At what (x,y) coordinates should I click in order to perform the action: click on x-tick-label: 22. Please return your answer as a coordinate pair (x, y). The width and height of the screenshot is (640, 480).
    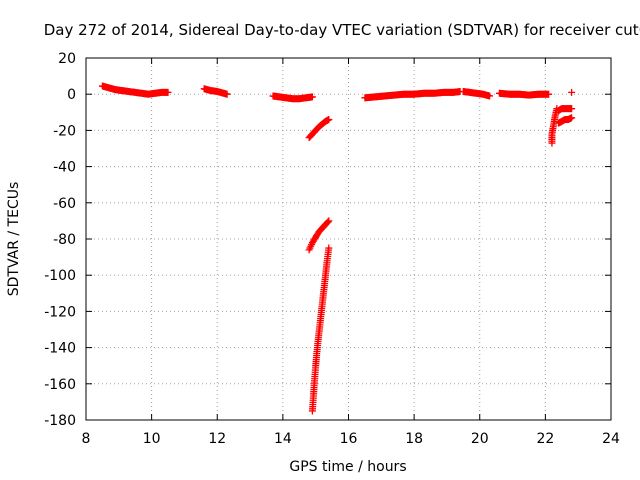
    Looking at the image, I should click on (545, 439).